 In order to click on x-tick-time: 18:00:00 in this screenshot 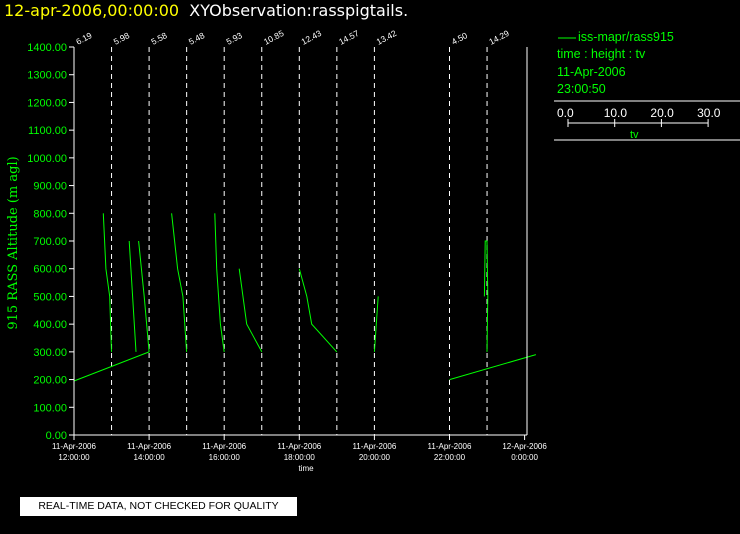, I will do `click(300, 457)`.